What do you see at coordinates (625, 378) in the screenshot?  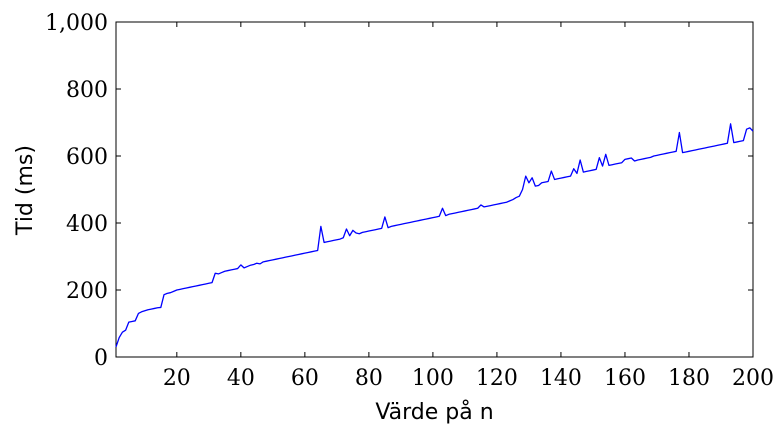 I see `x-tick-label: 160` at bounding box center [625, 378].